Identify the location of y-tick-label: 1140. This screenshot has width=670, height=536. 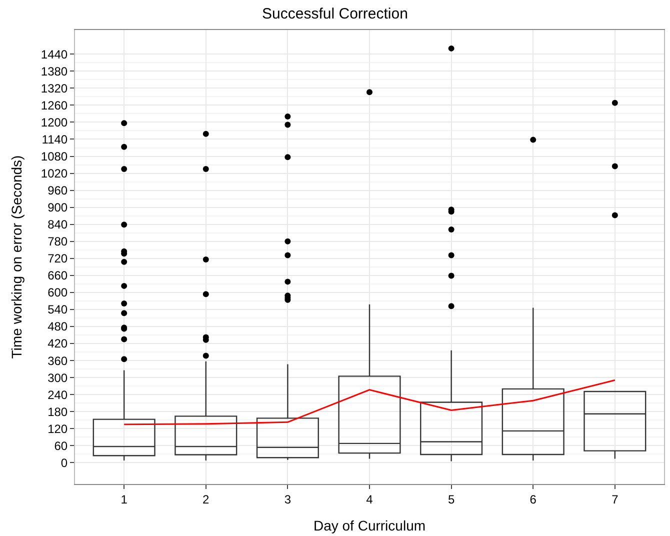
(55, 139).